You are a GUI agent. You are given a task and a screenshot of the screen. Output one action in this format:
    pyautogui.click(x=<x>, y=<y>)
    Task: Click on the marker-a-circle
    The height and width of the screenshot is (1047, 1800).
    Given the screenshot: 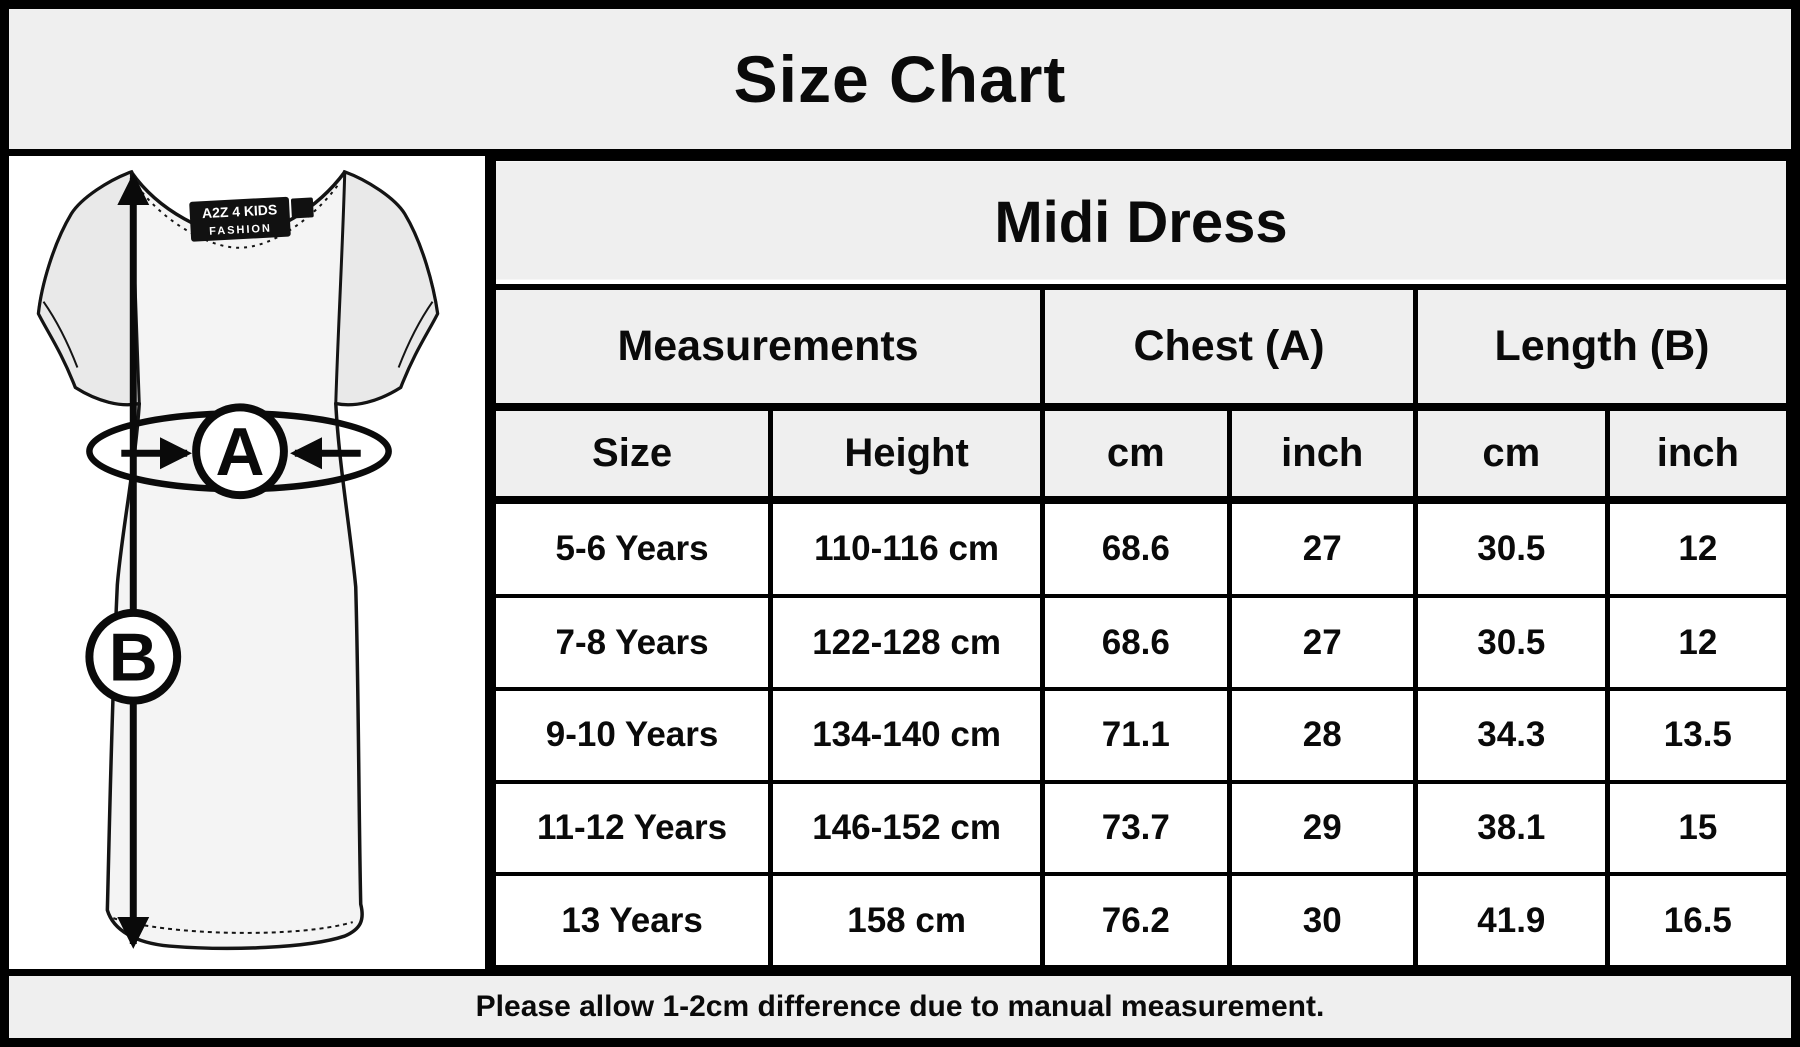 What is the action you would take?
    pyautogui.click(x=240, y=451)
    